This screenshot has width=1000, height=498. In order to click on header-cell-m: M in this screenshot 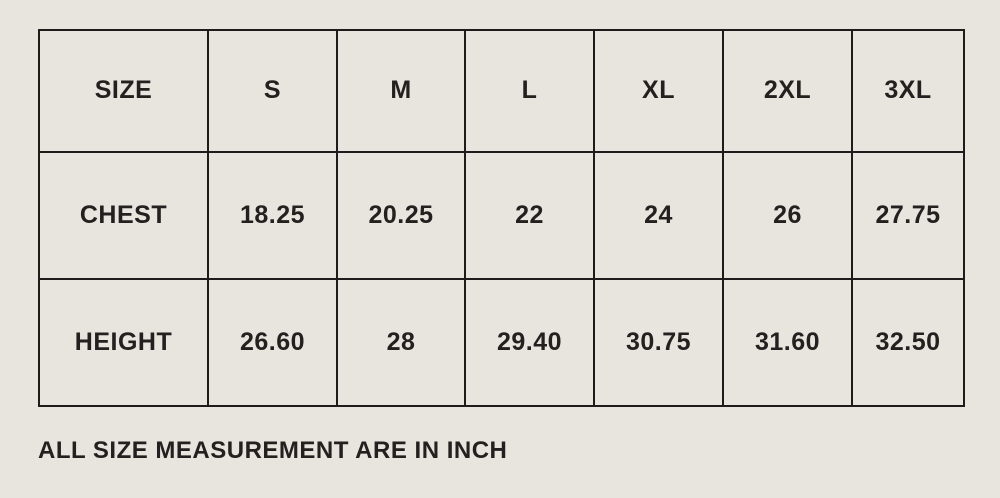, I will do `click(401, 91)`.